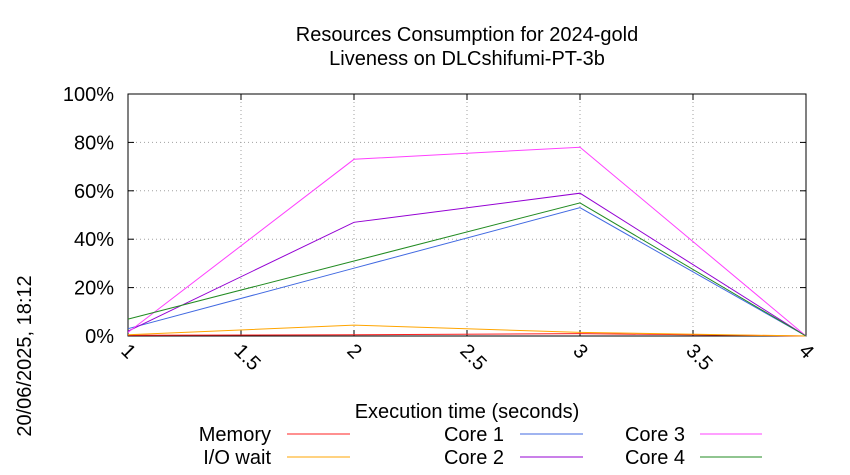 The height and width of the screenshot is (475, 850). I want to click on y-tick-label-4: 80%, so click(94, 143).